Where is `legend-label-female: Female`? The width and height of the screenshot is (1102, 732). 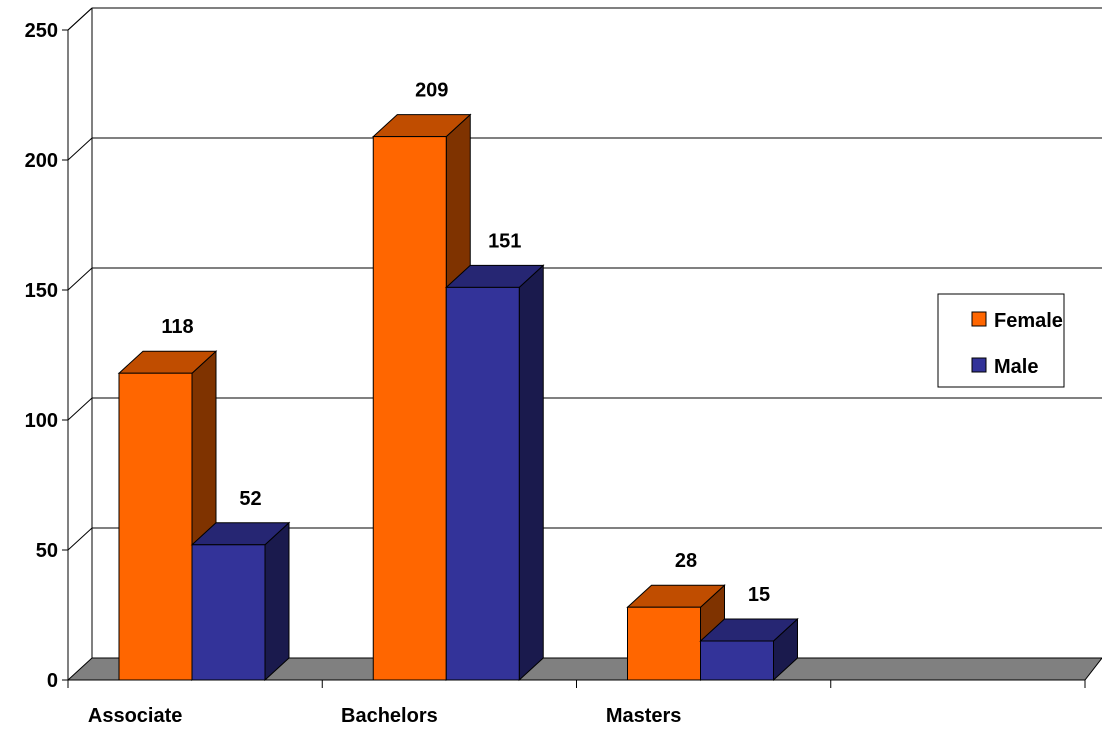 legend-label-female: Female is located at coordinates (1028, 321).